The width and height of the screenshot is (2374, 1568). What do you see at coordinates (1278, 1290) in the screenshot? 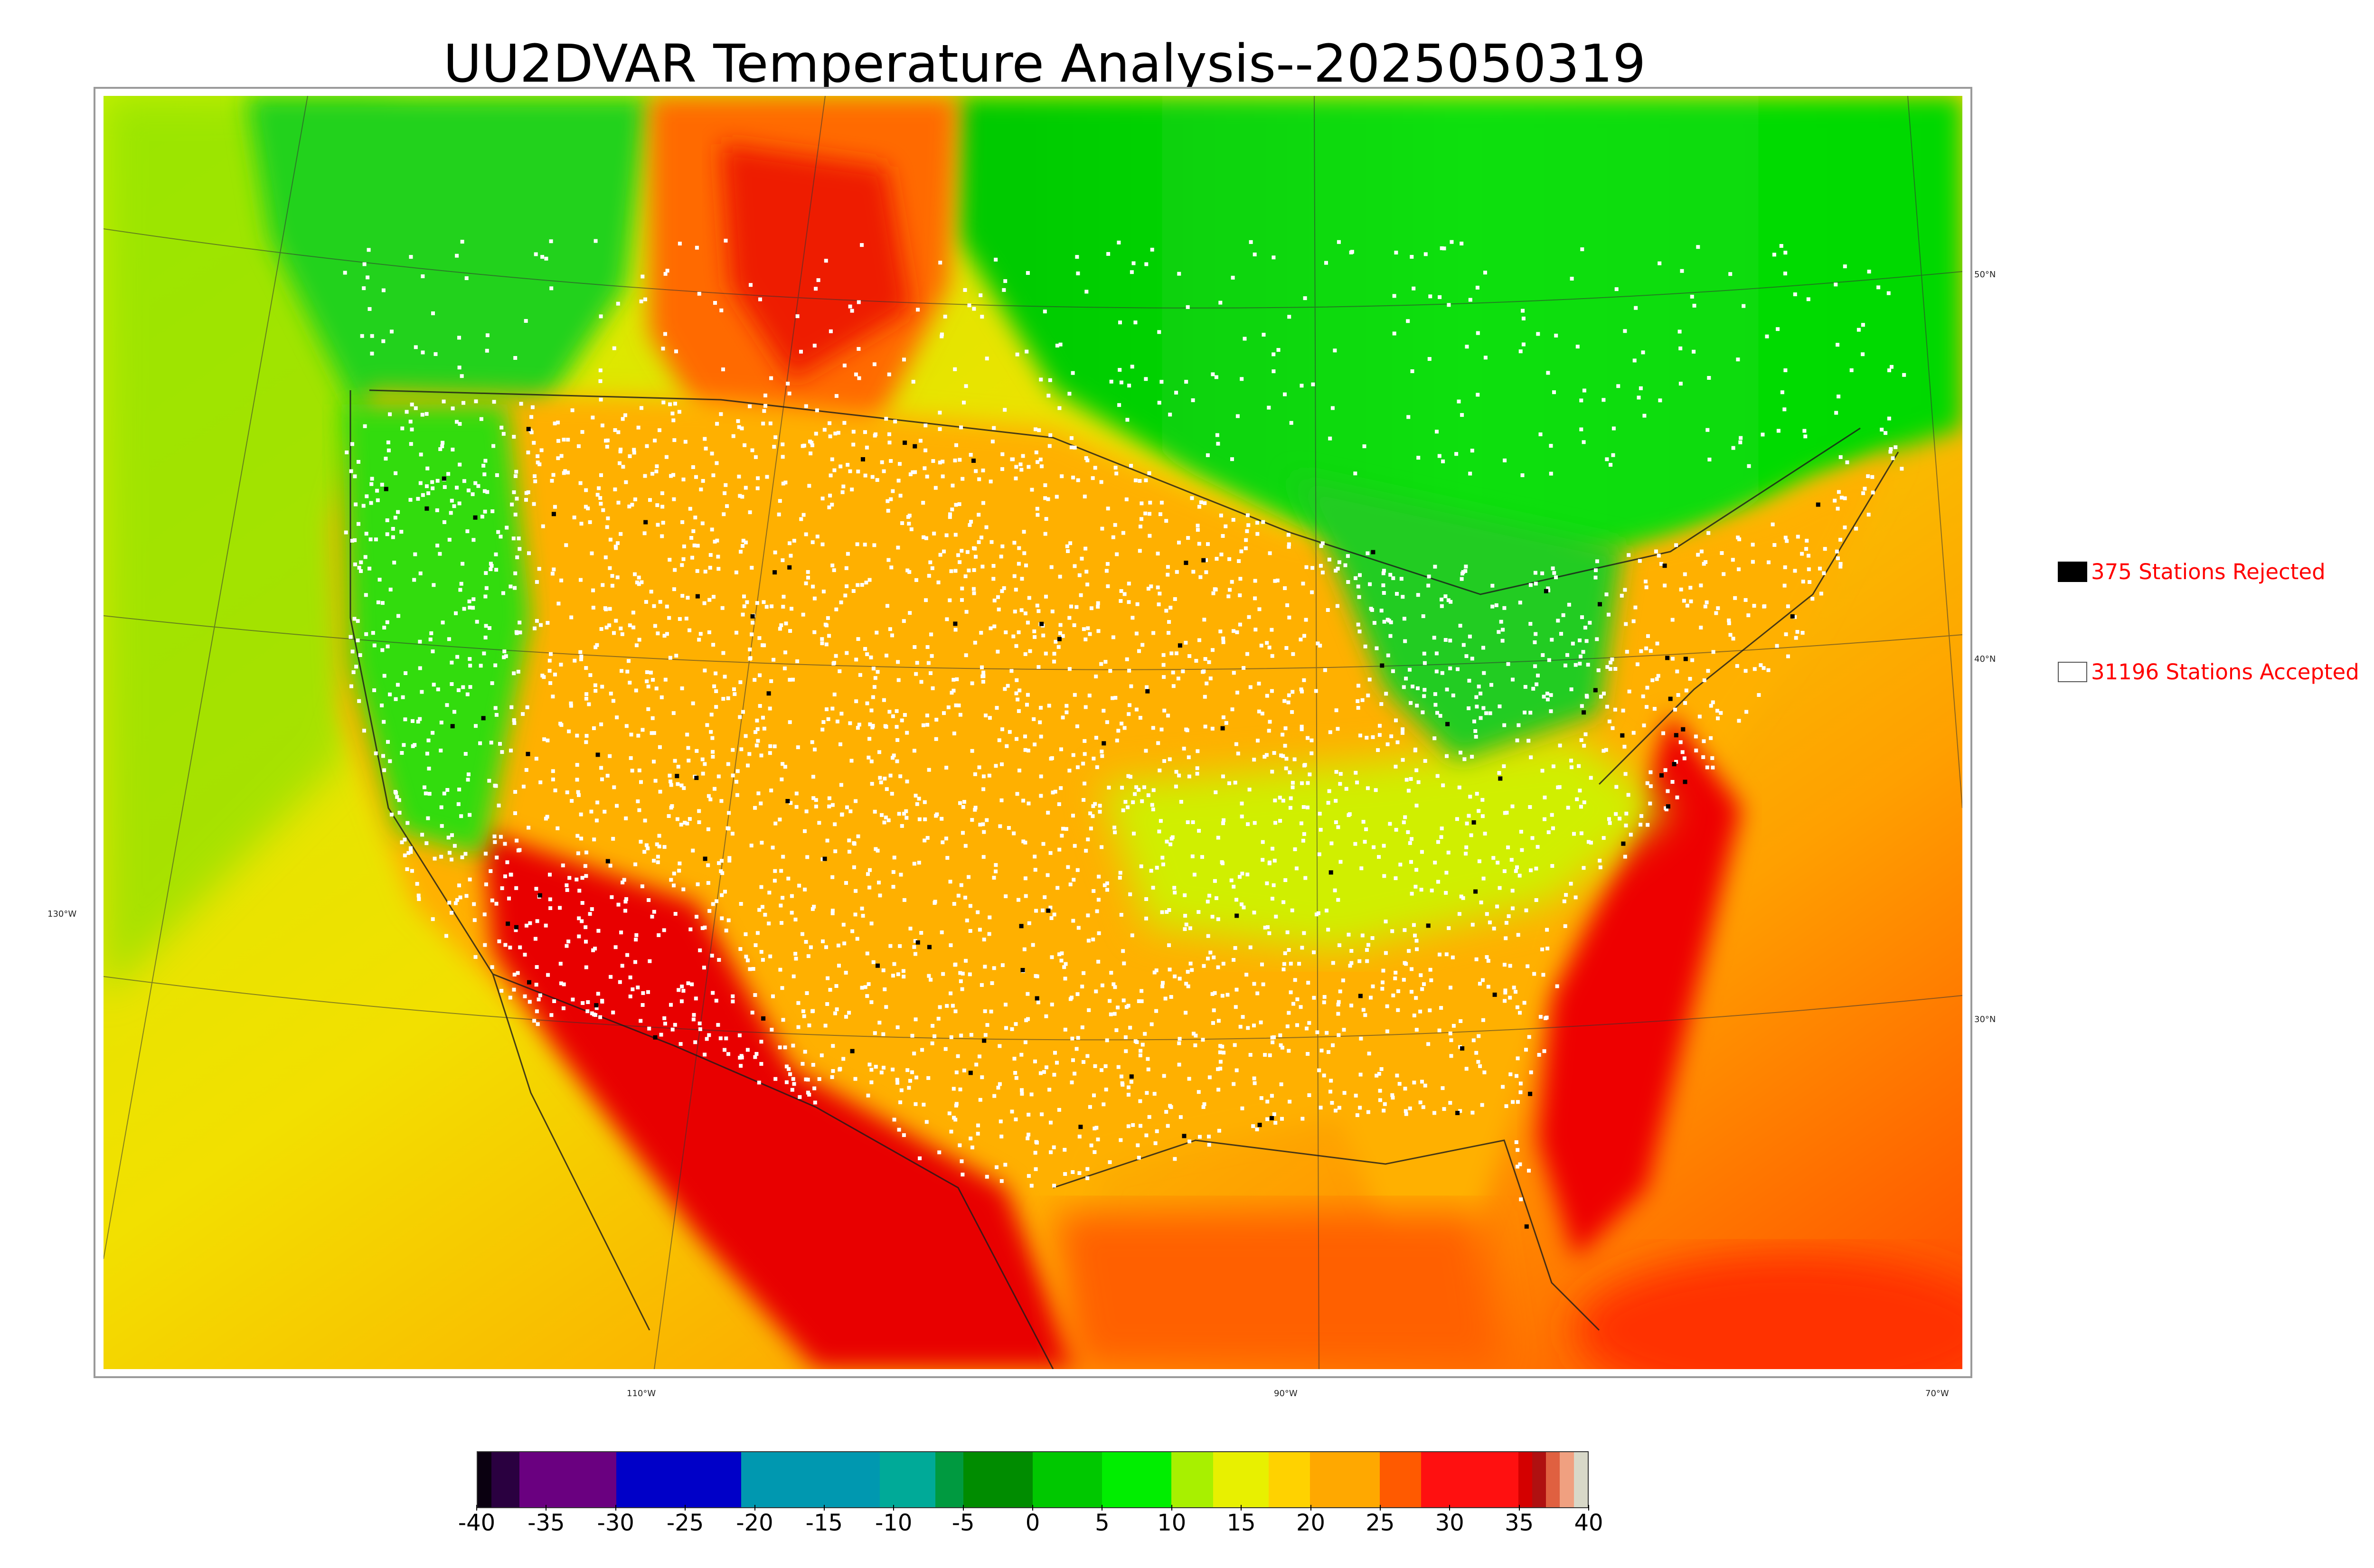
I see `gulf-region` at bounding box center [1278, 1290].